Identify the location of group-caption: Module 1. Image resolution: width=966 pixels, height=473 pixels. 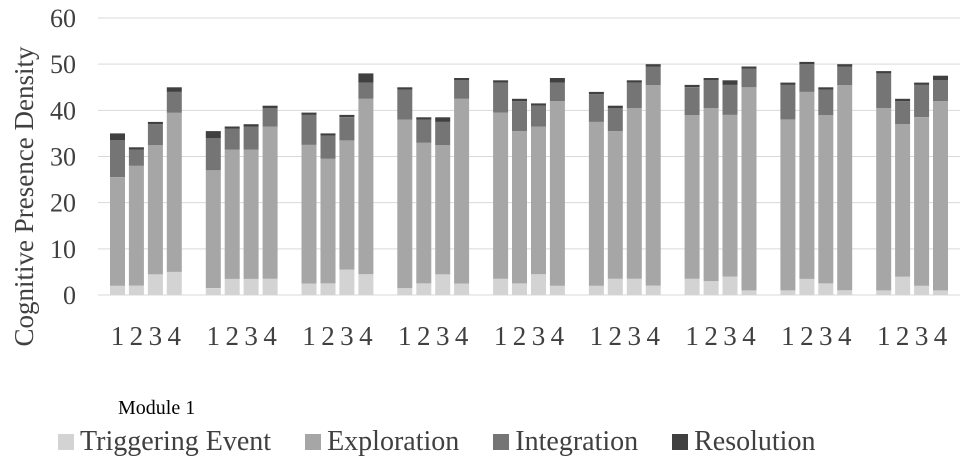
(157, 408).